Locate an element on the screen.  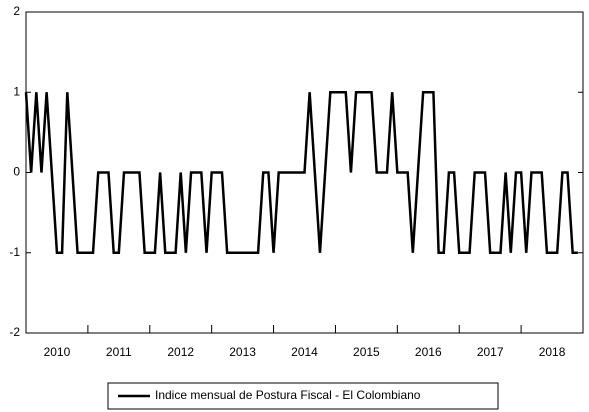
x-tick-label: 2015 is located at coordinates (366, 352).